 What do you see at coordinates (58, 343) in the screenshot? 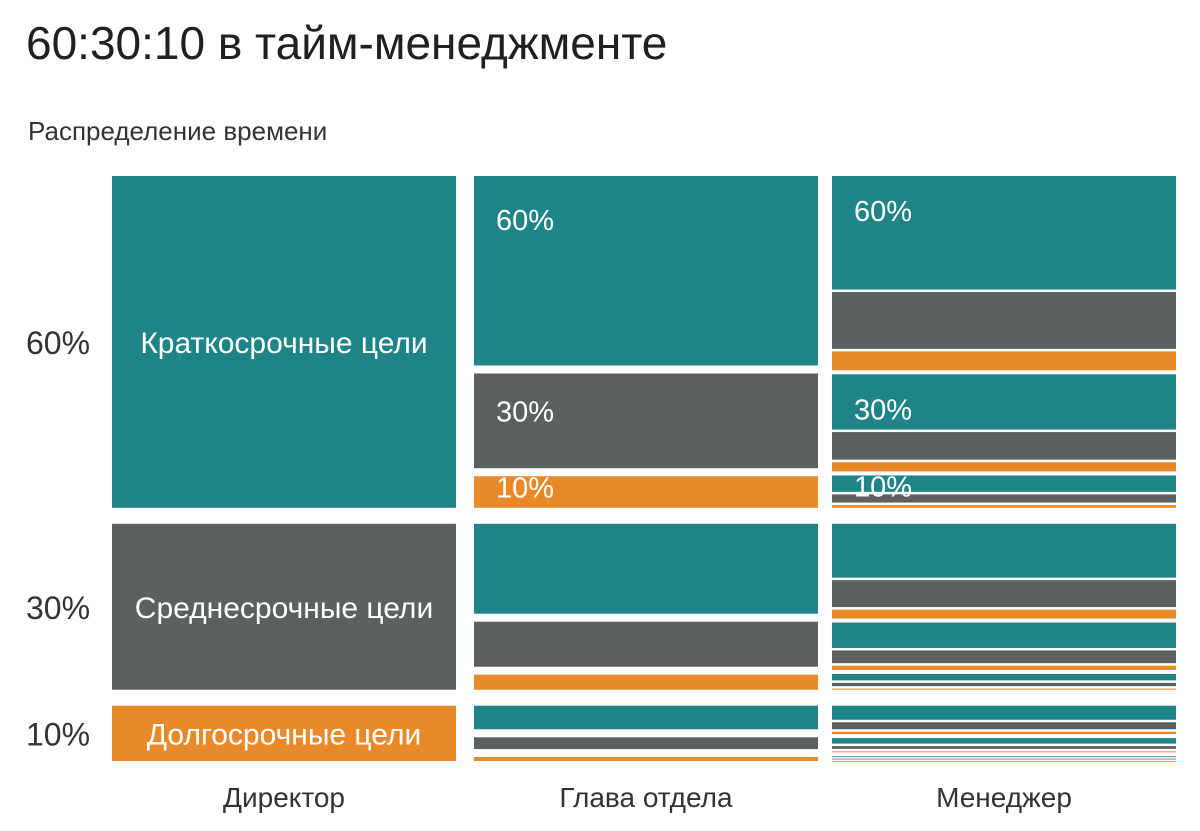
I see `y-tick-label: 60%` at bounding box center [58, 343].